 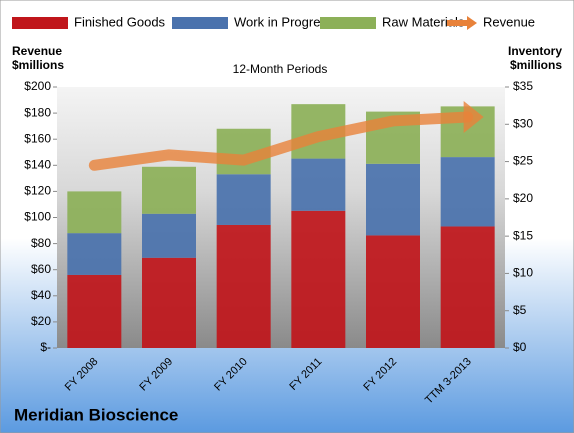 I want to click on y2-axis-label: $millions, so click(x=536, y=65).